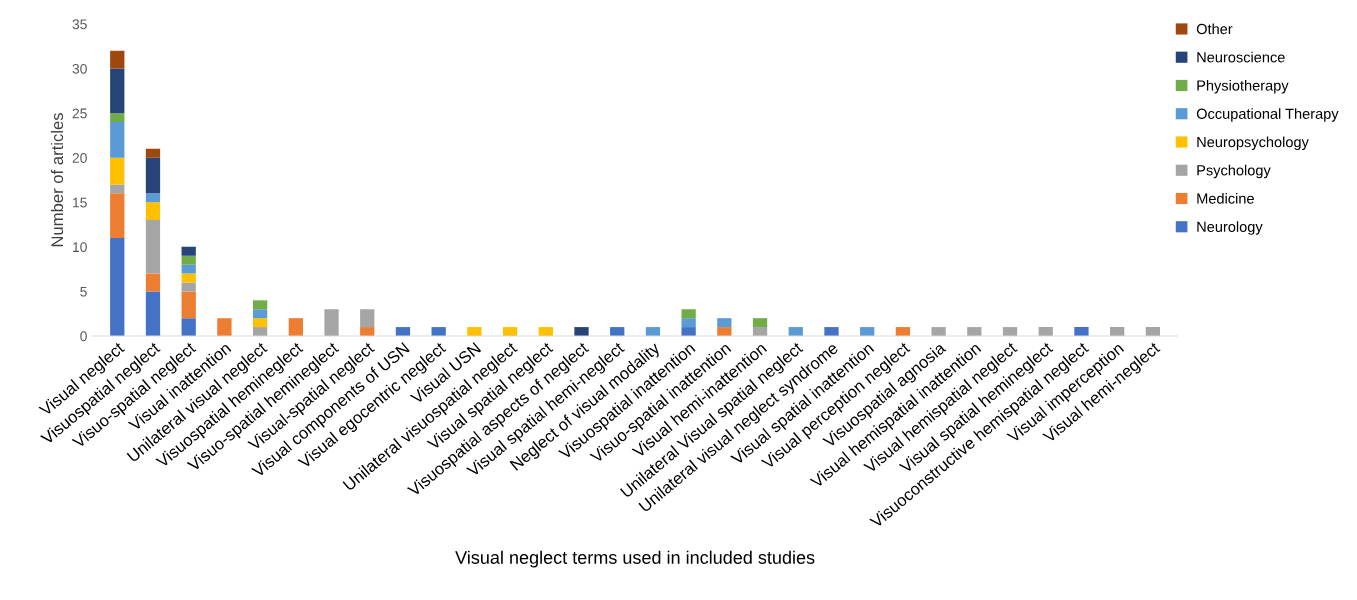 The image size is (1357, 600). What do you see at coordinates (79, 68) in the screenshot?
I see `y-tick-label: 30` at bounding box center [79, 68].